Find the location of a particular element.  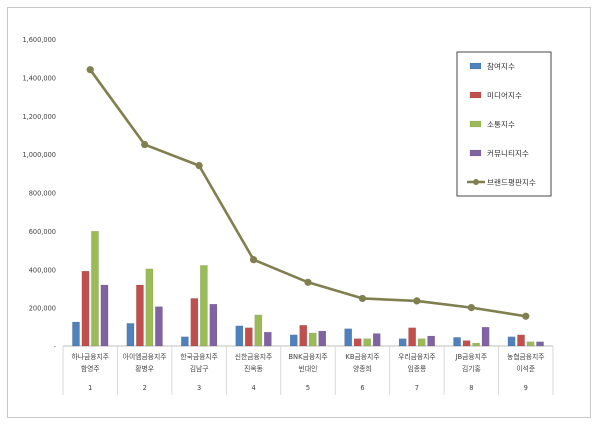

x-tick-label-rank: 5 is located at coordinates (308, 388).